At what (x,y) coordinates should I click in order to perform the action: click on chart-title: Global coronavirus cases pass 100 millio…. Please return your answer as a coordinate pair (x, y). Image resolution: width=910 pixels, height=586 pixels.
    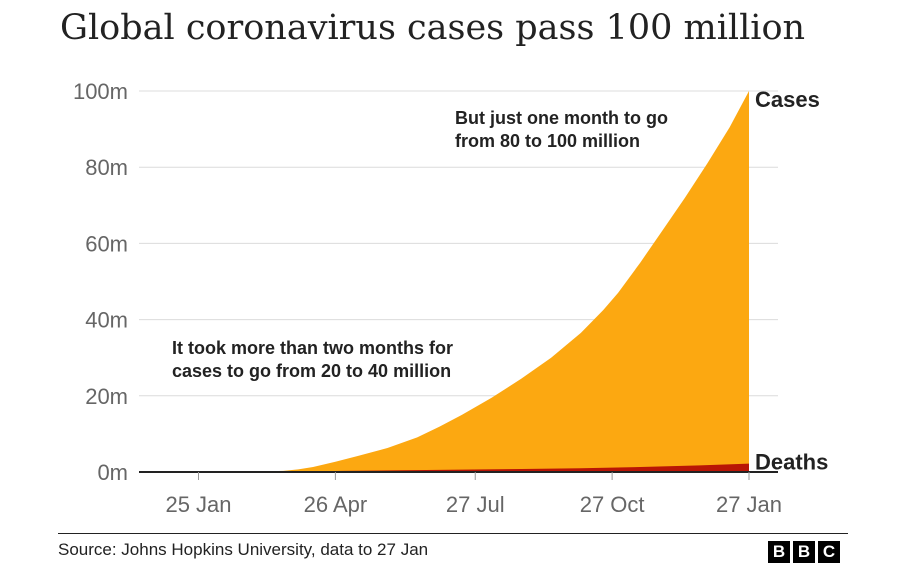
    Looking at the image, I should click on (433, 28).